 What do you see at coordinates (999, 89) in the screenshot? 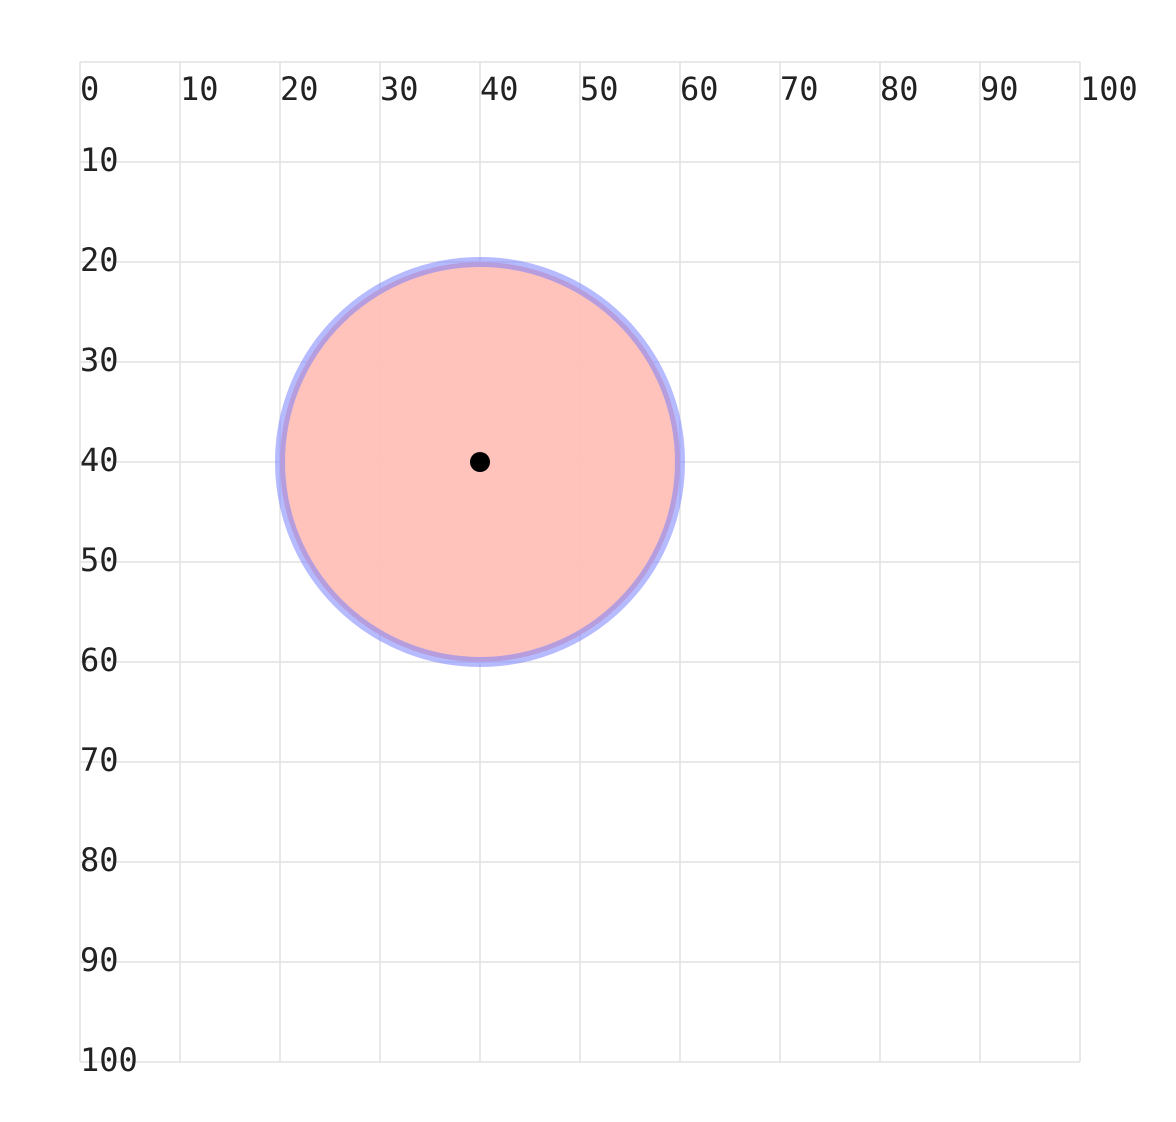
I see `x-tick-label: 90` at bounding box center [999, 89].